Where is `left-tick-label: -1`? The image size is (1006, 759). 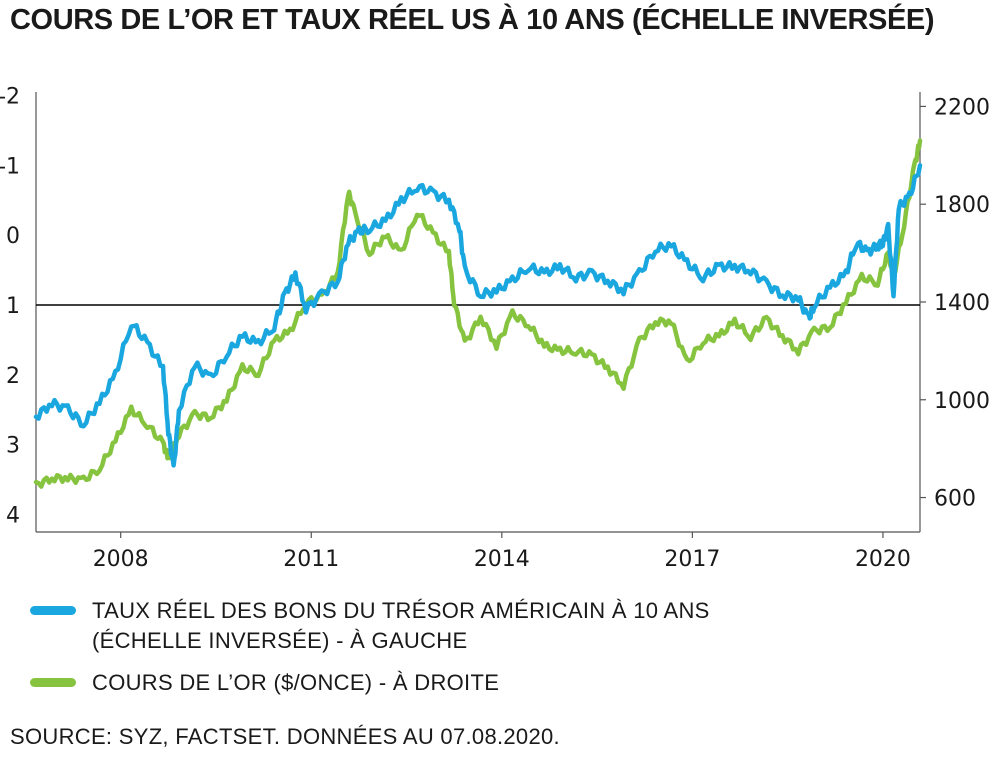 left-tick-label: -1 is located at coordinates (10, 166).